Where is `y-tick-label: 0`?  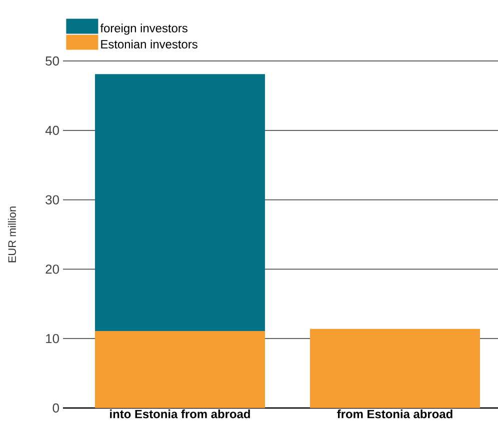
y-tick-label: 0 is located at coordinates (55, 408).